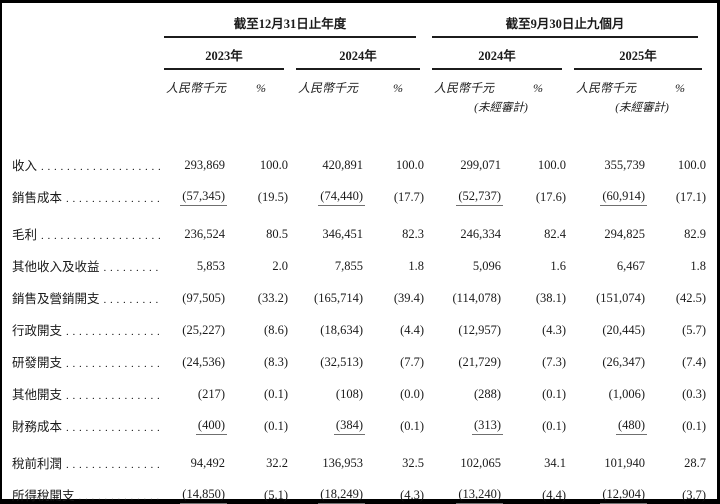  Describe the element at coordinates (87, 190) in the screenshot. I see `row-label-cell: 銷售成本` at that location.